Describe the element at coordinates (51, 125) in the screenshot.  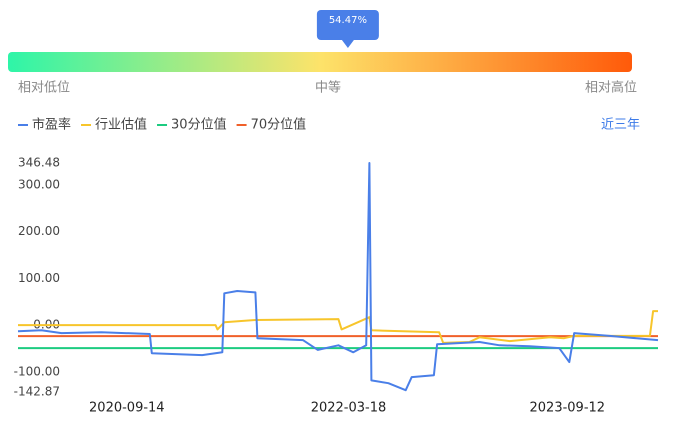
I see `legend-label: 市盈率` at that location.